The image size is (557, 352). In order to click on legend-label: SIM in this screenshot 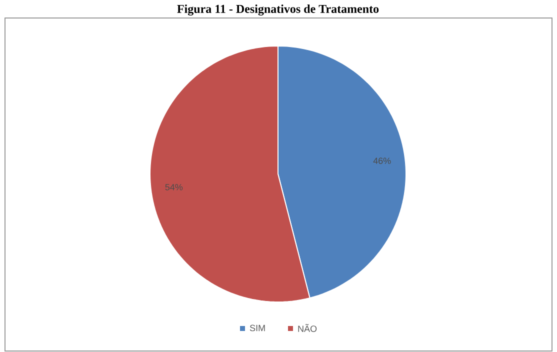, I will do `click(257, 328)`.